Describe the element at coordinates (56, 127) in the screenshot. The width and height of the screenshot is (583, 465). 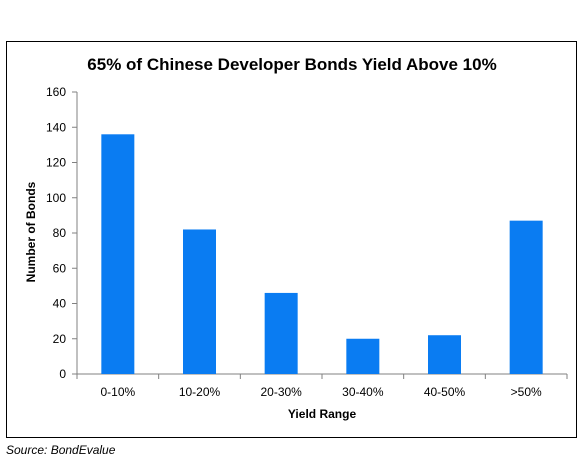
I see `y-tick-label: 140` at that location.